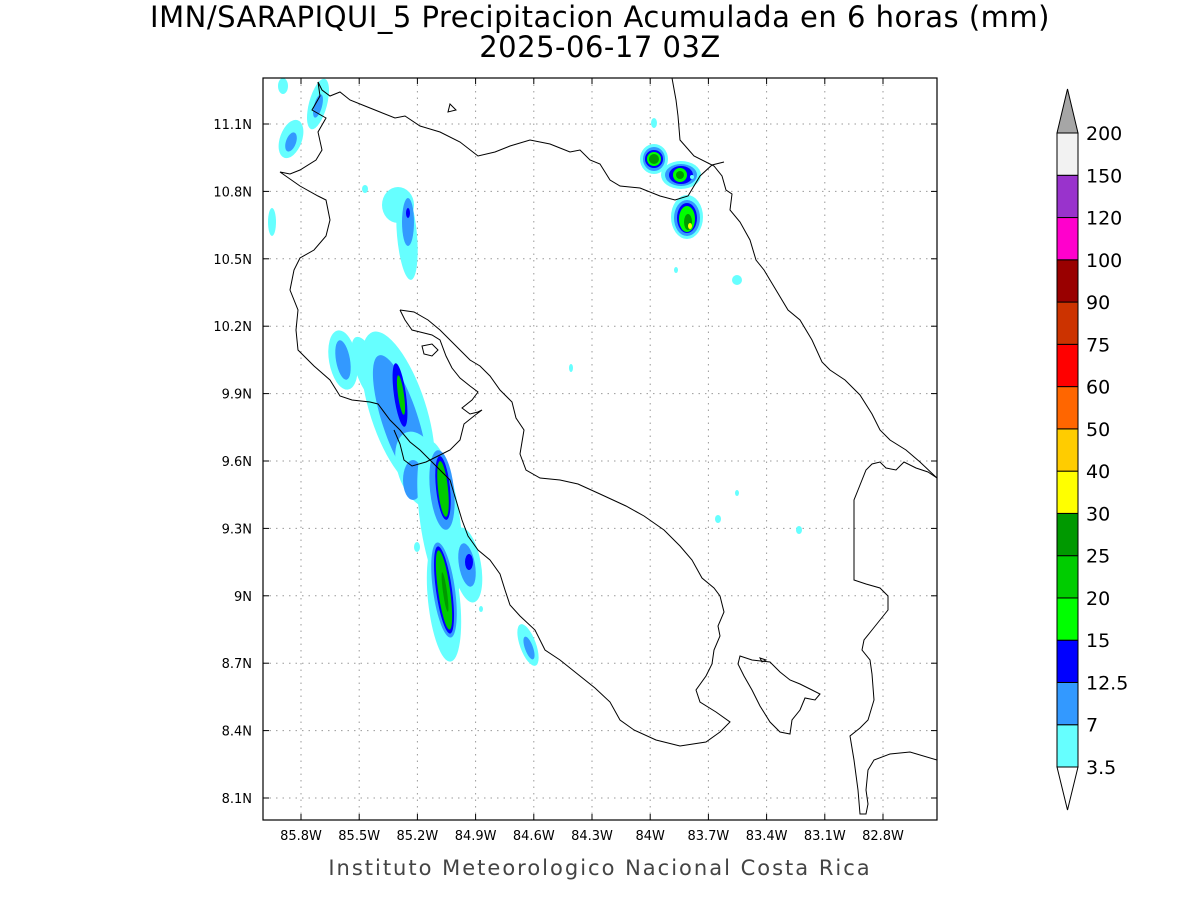 The height and width of the screenshot is (900, 1200). What do you see at coordinates (825, 836) in the screenshot?
I see `longitude-tick-label: 83.1W` at bounding box center [825, 836].